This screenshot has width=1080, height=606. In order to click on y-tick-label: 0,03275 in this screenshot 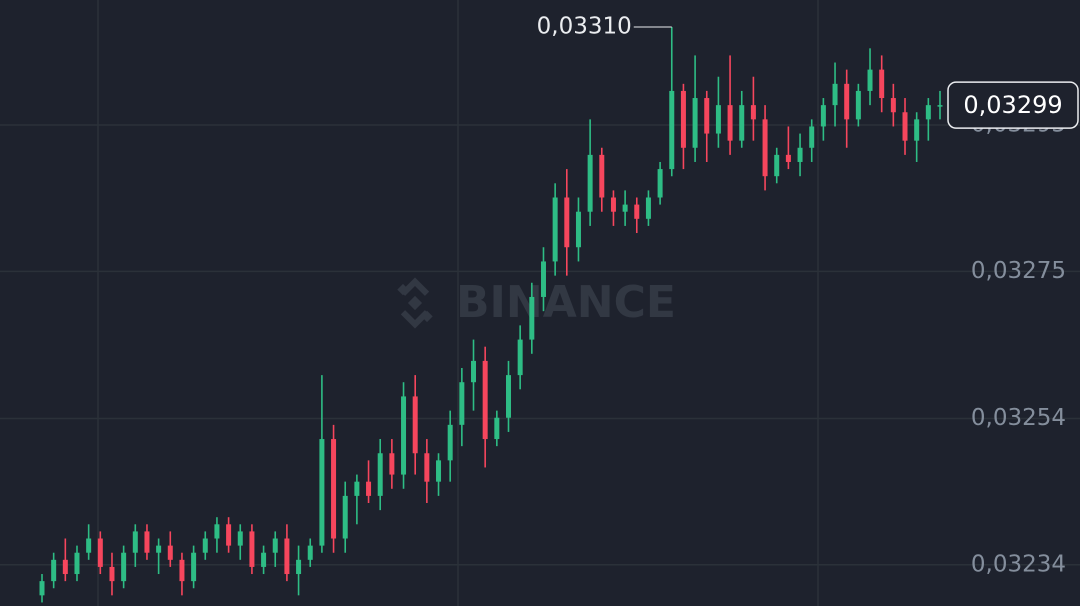, I will do `click(1018, 271)`.